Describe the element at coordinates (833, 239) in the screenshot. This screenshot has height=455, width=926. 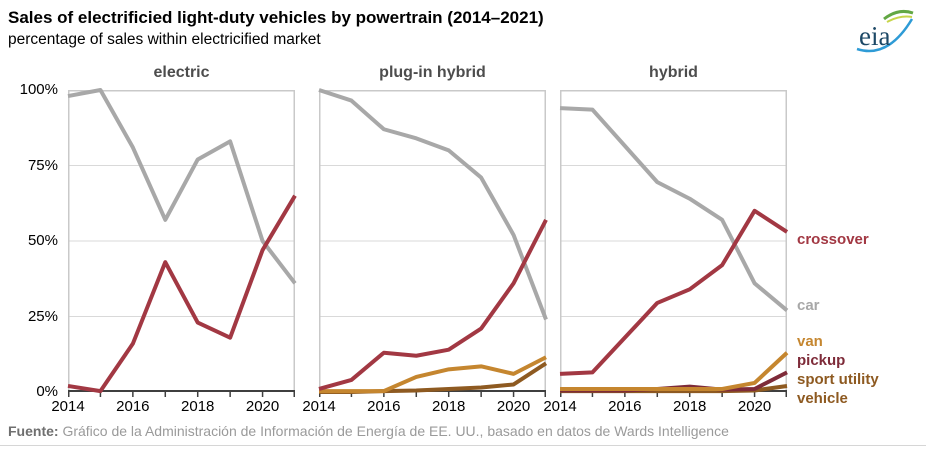
I see `legend-label-crossover: crossover` at that location.